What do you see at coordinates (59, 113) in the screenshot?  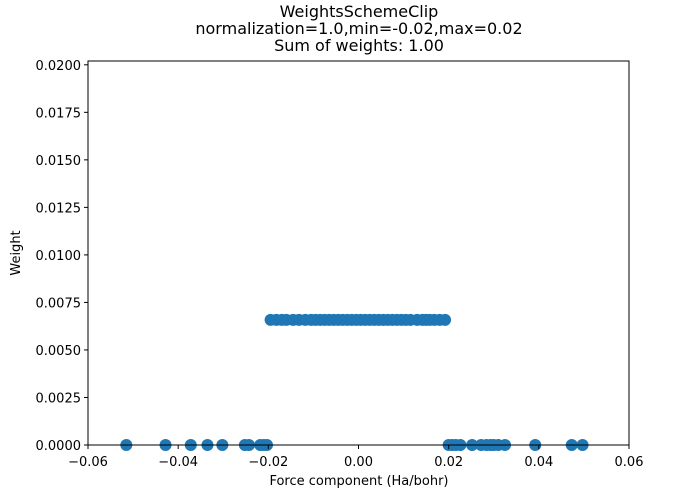 I see `y-tick-label: 0.0175` at bounding box center [59, 113].